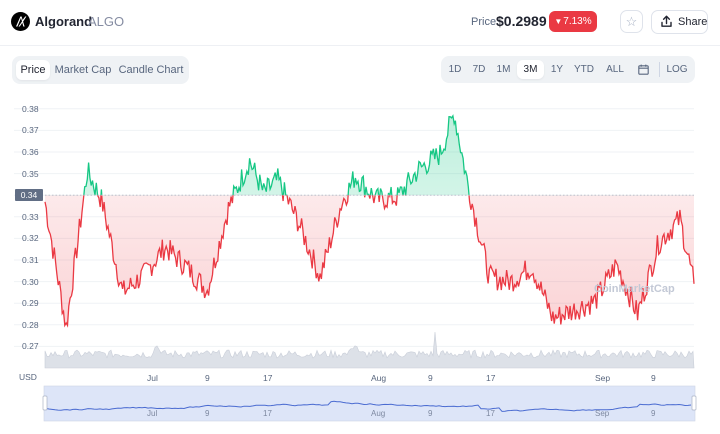  I want to click on range-ytd: YTD, so click(584, 69).